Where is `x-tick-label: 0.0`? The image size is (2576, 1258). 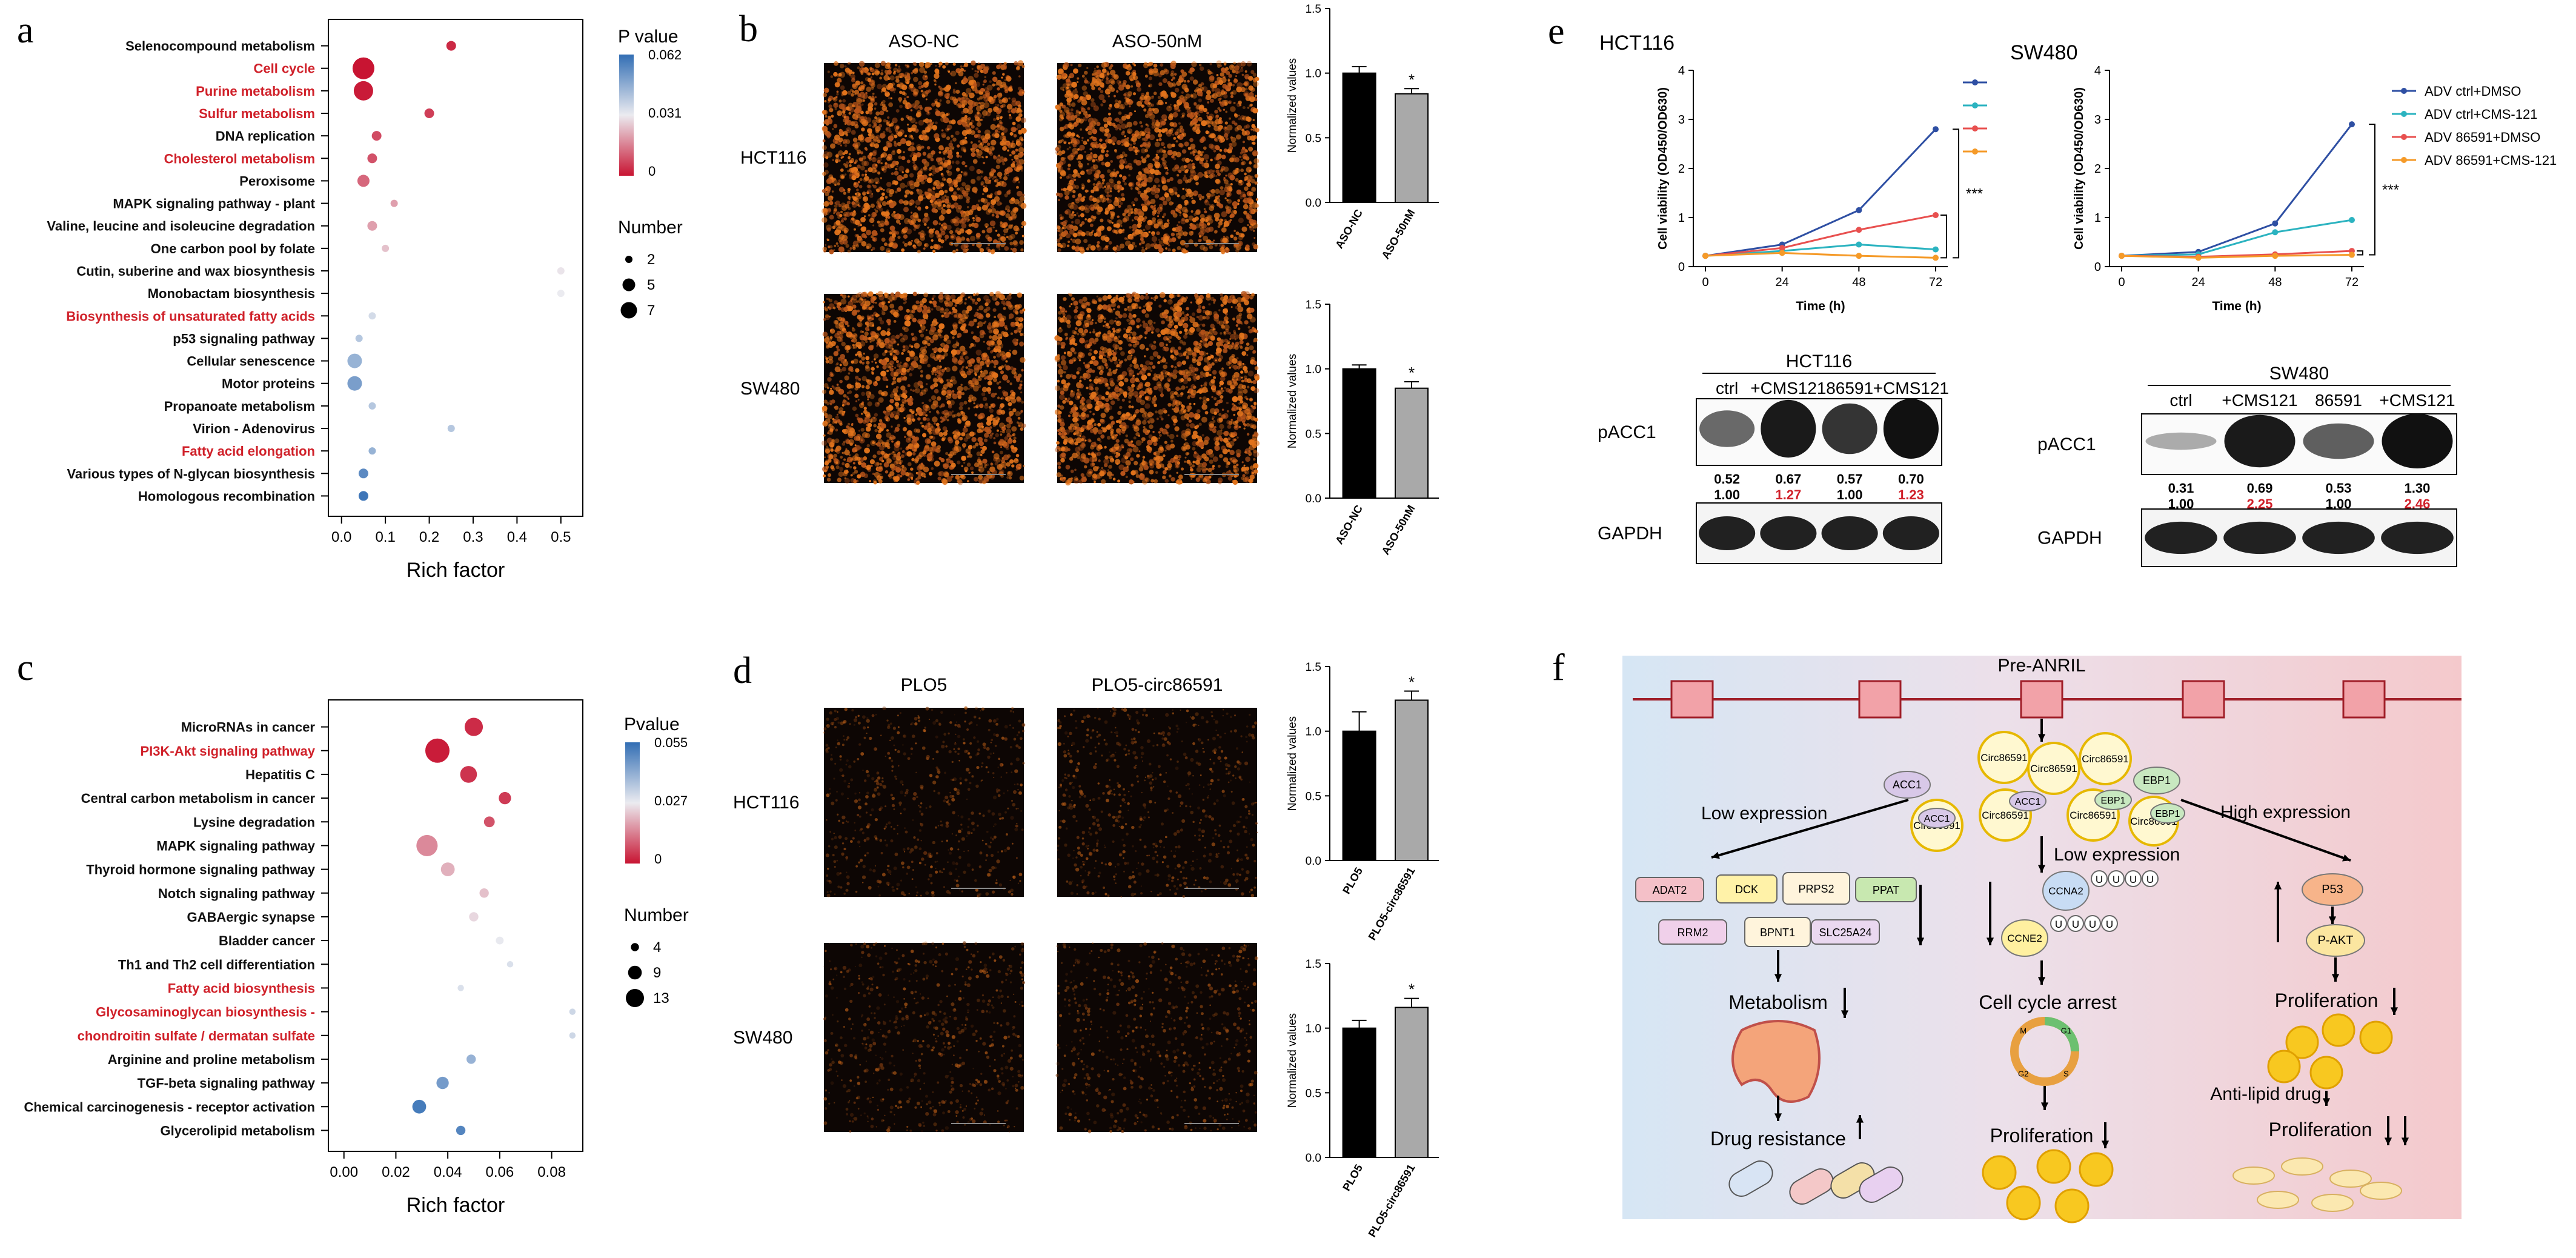 x-tick-label: 0.0 is located at coordinates (341, 537).